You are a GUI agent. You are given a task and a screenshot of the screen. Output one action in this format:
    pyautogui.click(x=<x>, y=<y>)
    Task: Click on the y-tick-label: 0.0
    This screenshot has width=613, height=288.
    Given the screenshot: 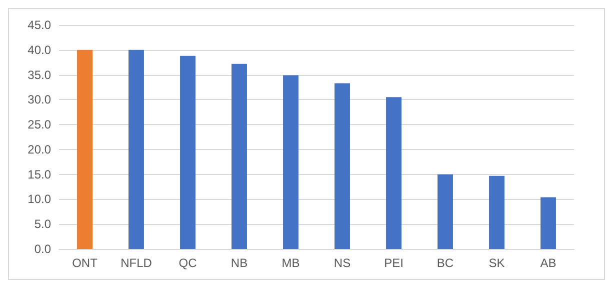 What is the action you would take?
    pyautogui.click(x=43, y=249)
    